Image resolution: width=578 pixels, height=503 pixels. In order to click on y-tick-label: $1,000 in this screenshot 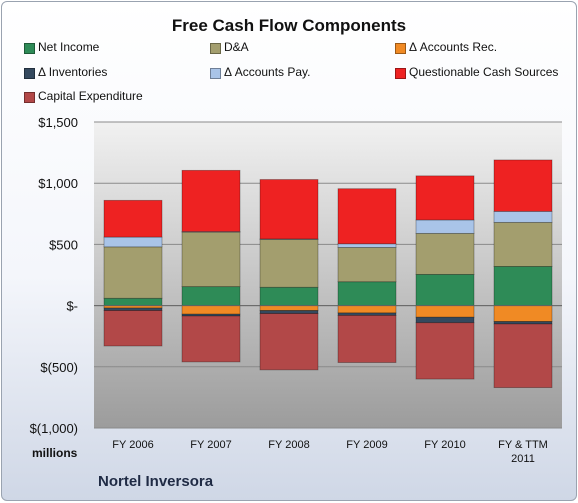, I will do `click(58, 183)`.